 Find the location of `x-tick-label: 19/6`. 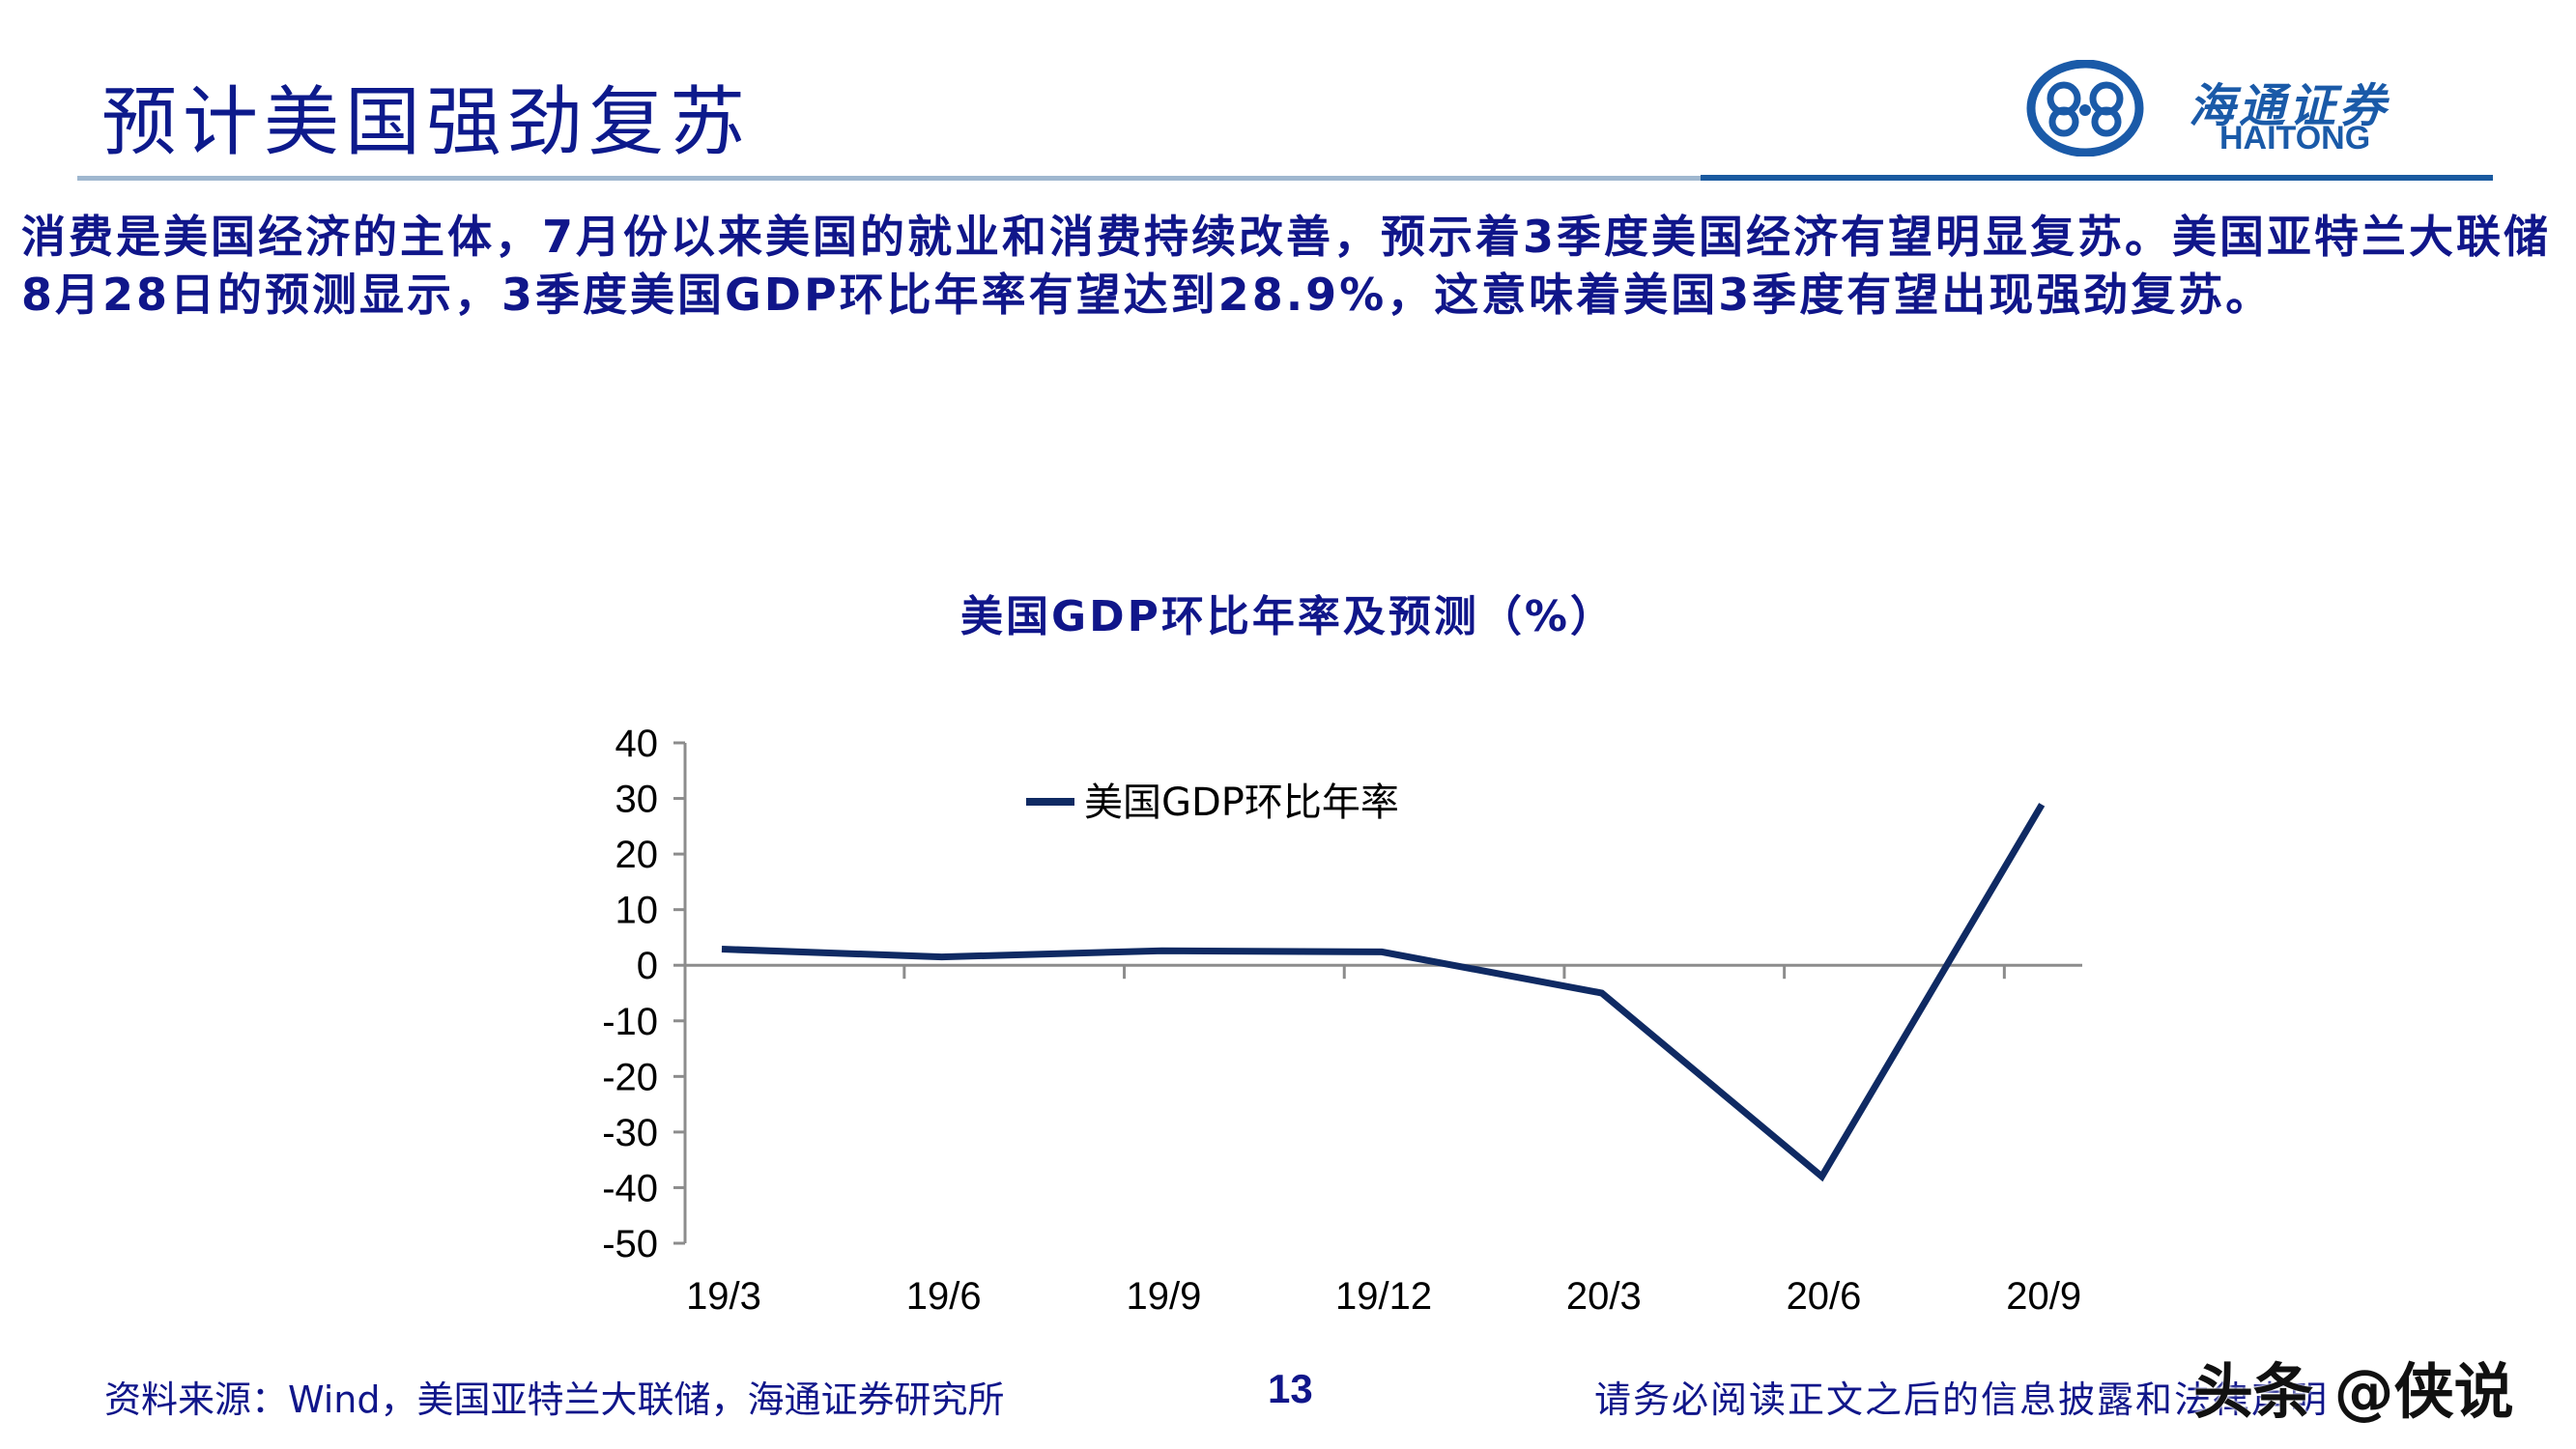

x-tick-label: 19/6 is located at coordinates (944, 1296).